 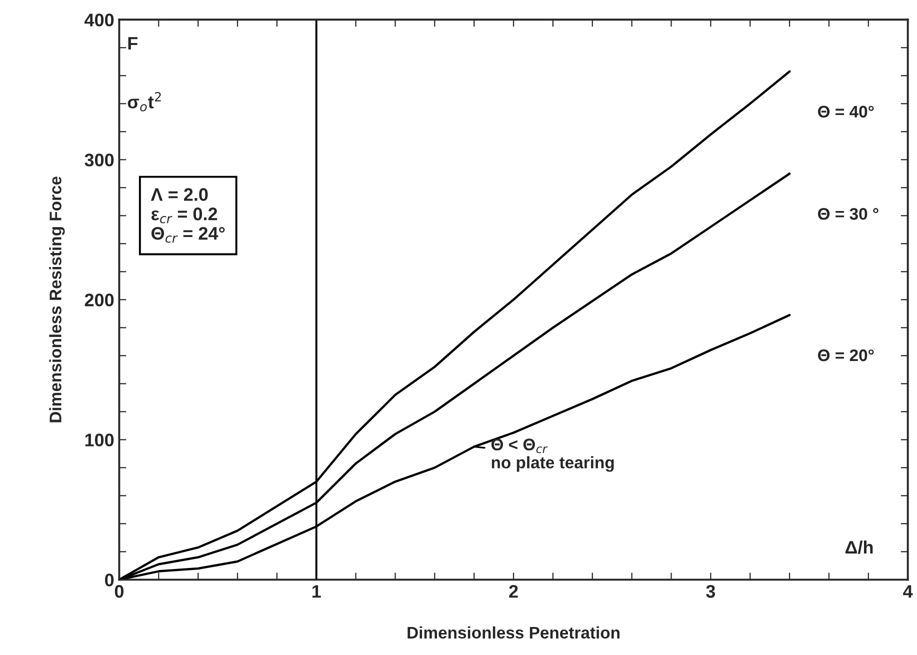 I want to click on y-tick-label: 100, so click(x=99, y=440).